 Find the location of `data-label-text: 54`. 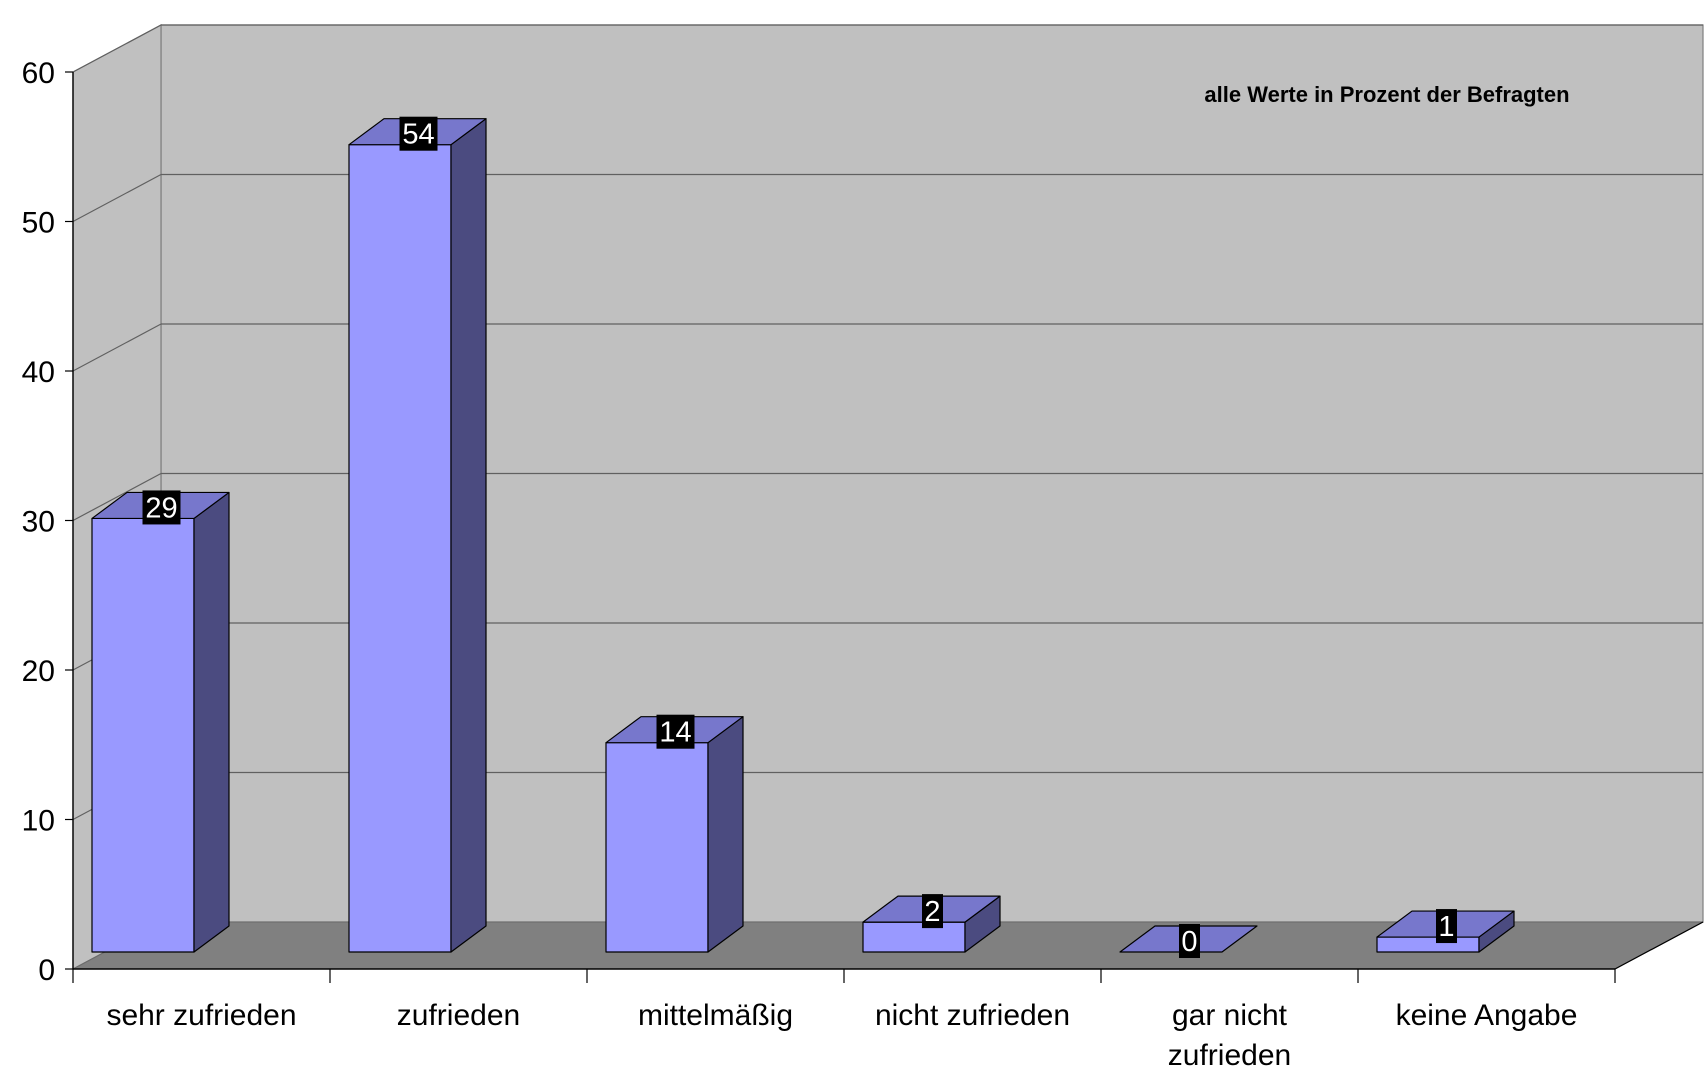

data-label-text: 54 is located at coordinates (418, 135).